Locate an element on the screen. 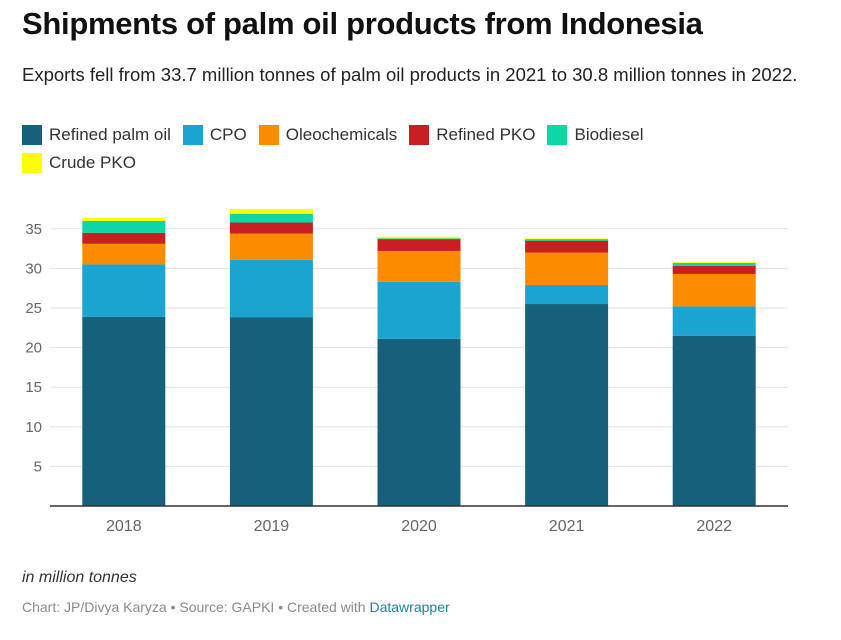 Image resolution: width=841 pixels, height=640 pixels. bar-cpo-2021 is located at coordinates (567, 295).